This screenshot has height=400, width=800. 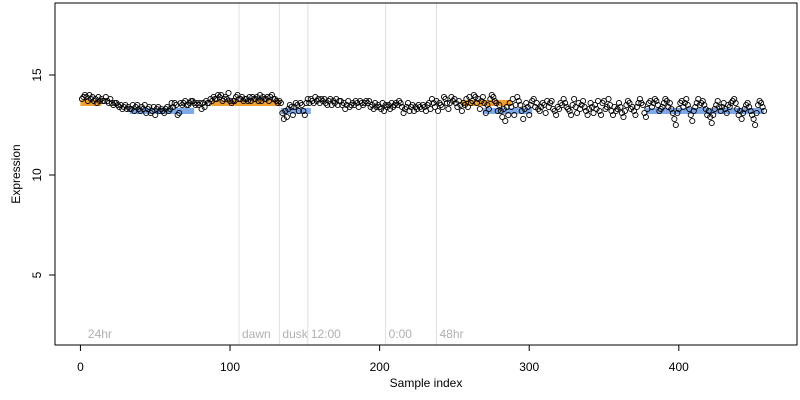 What do you see at coordinates (679, 367) in the screenshot?
I see `x-tick-label: 400` at bounding box center [679, 367].